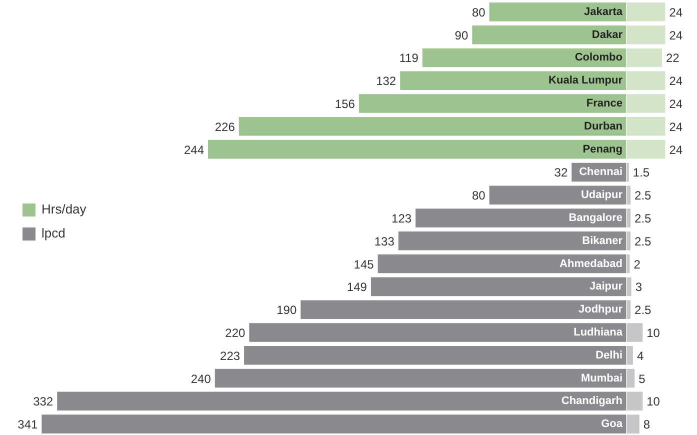  Describe the element at coordinates (609, 355) in the screenshot. I see `category-label: Delhi` at that location.